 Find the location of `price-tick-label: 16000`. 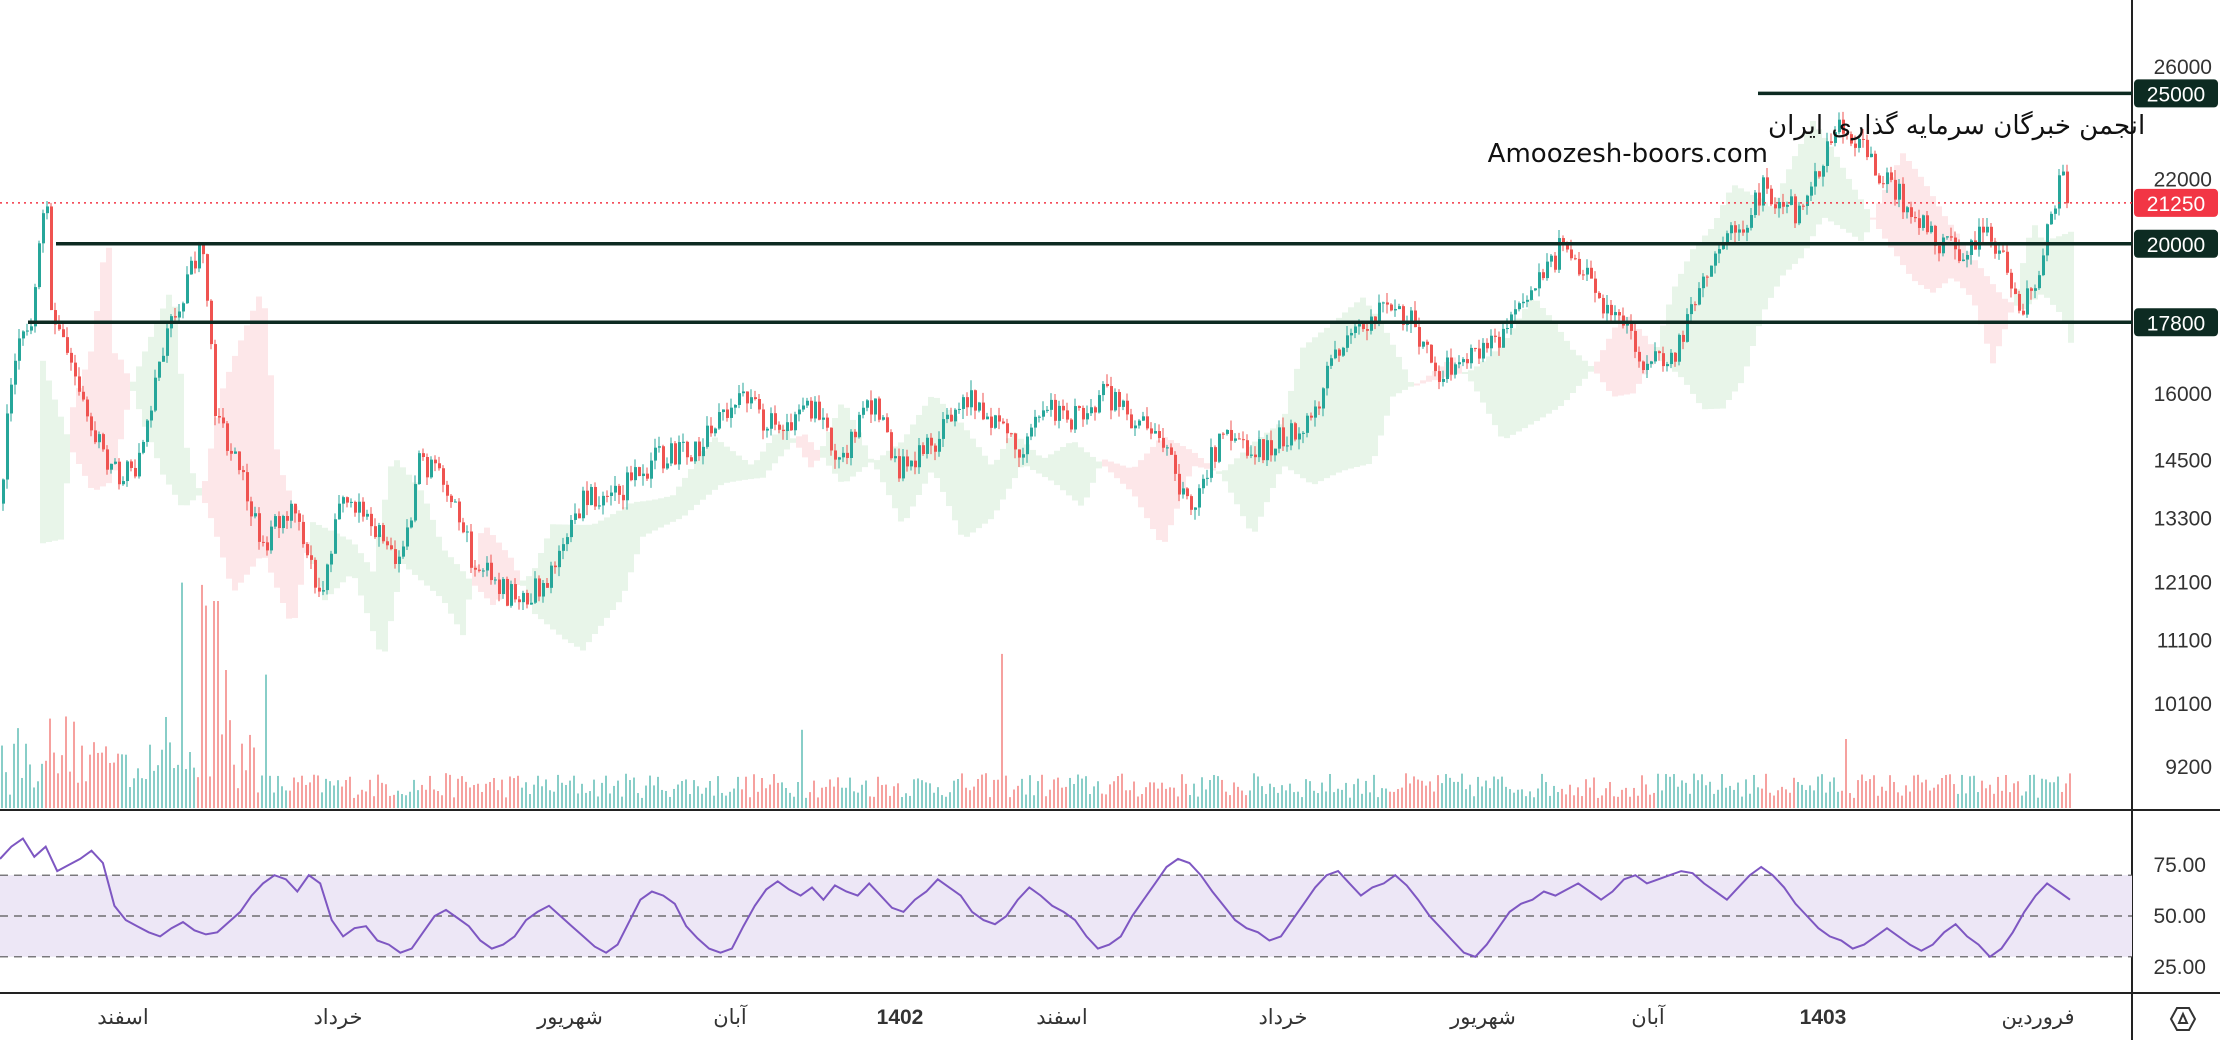

price-tick-label: 16000 is located at coordinates (2183, 394).